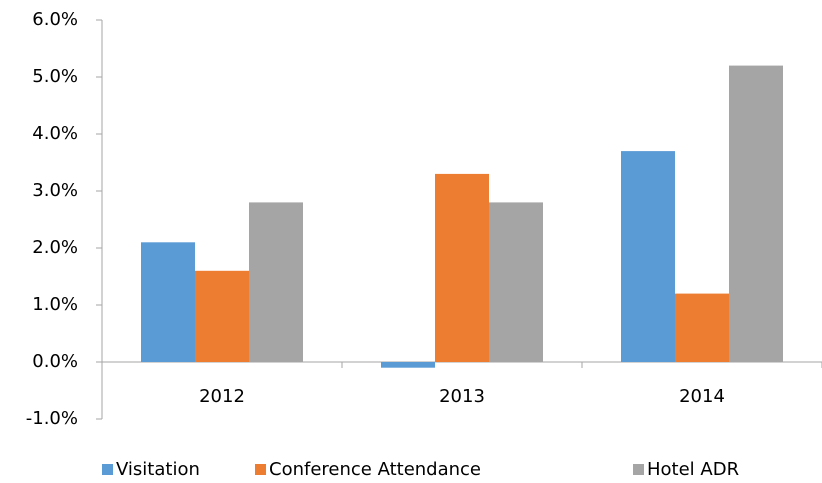 The height and width of the screenshot is (483, 822). I want to click on legend-label: Conference Attendance, so click(375, 469).